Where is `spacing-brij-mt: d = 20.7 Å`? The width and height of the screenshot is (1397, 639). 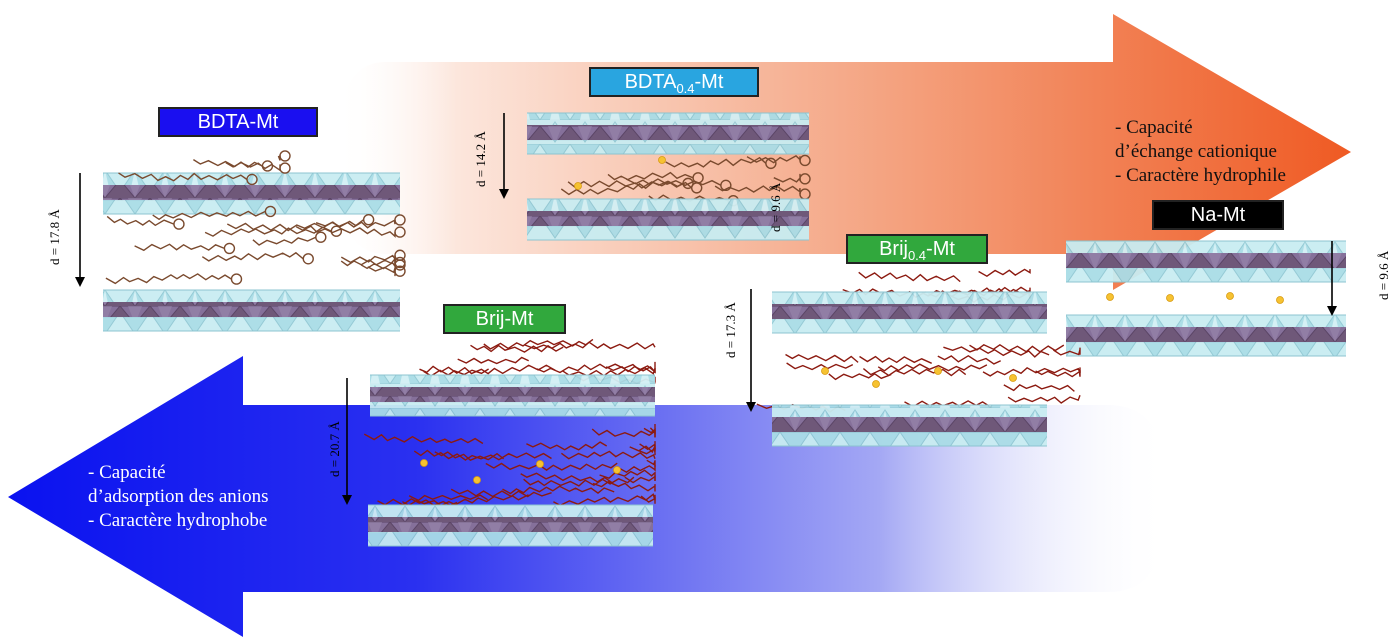 spacing-brij-mt: d = 20.7 Å is located at coordinates (334, 449).